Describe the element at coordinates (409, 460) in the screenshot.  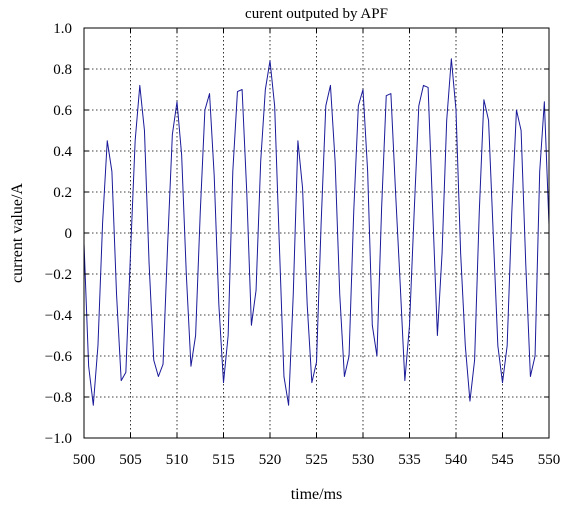
I see `x-tick-label: 535` at that location.